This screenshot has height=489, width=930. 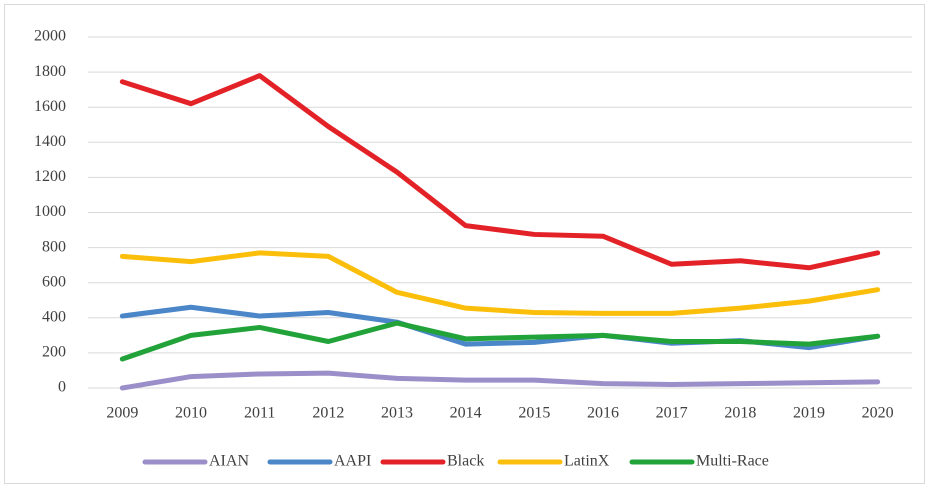 What do you see at coordinates (352, 461) in the screenshot?
I see `legend-label: AAPI` at bounding box center [352, 461].